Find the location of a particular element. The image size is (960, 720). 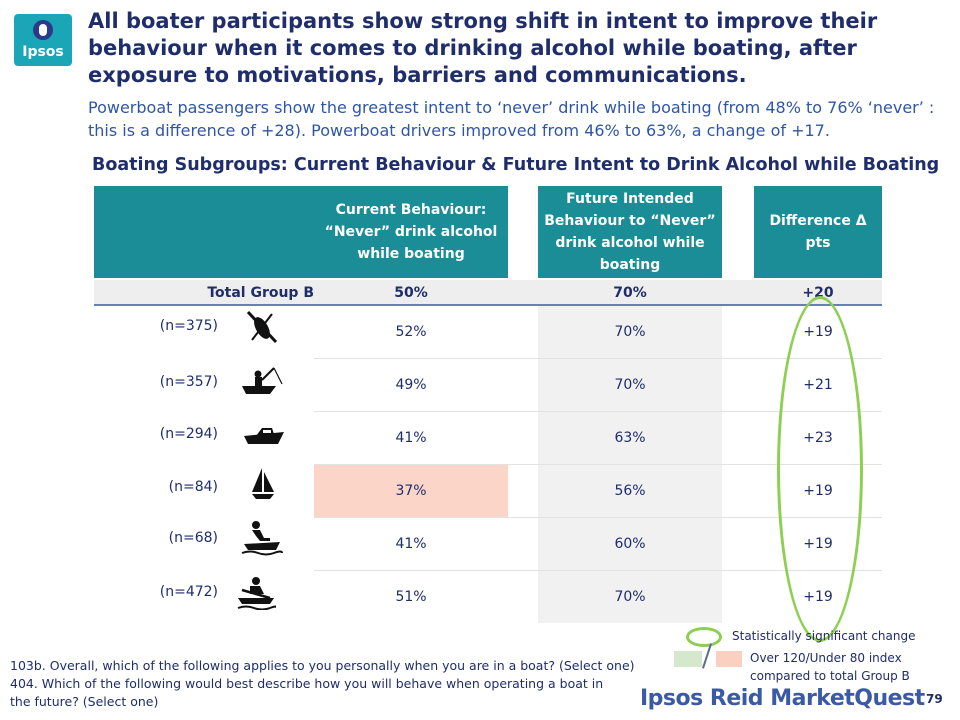

row-sample-size: (n=68) is located at coordinates (193, 538).